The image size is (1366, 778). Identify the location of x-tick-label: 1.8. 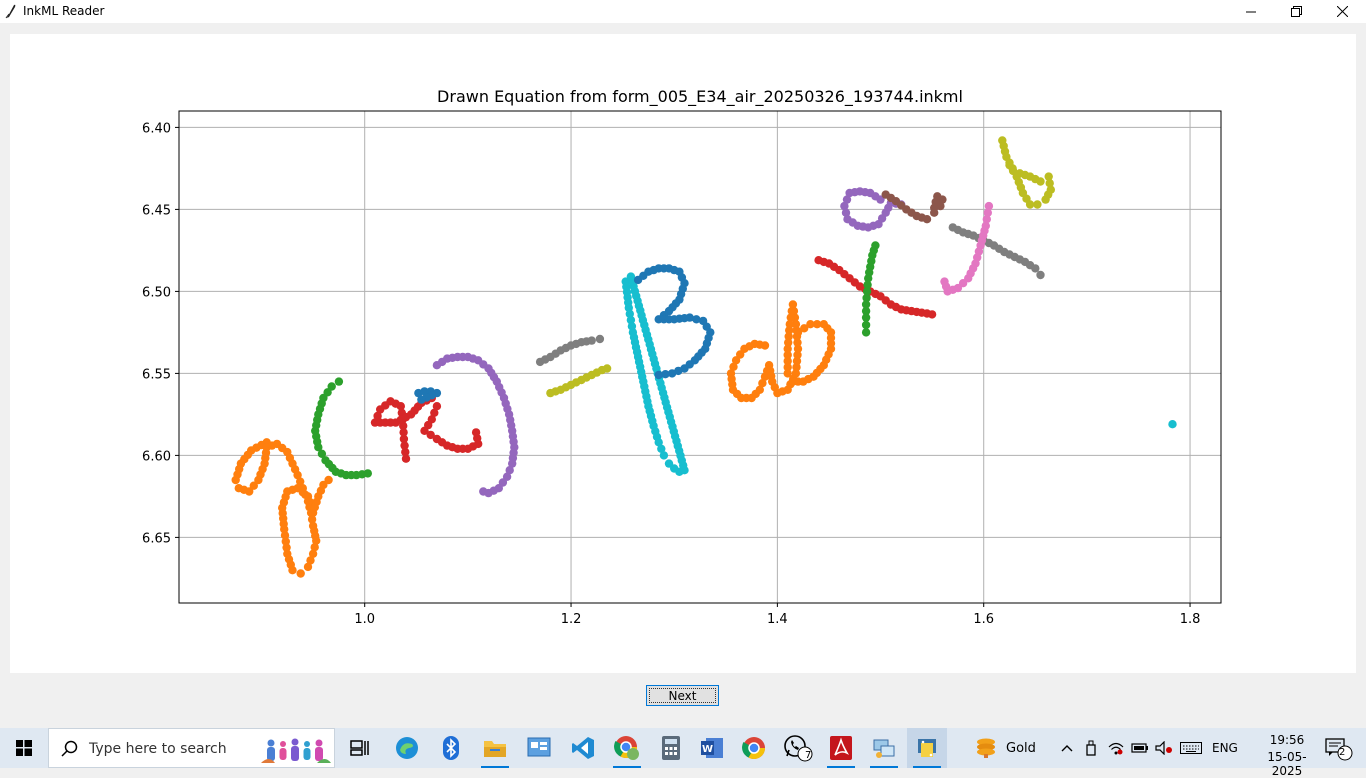
(1190, 619).